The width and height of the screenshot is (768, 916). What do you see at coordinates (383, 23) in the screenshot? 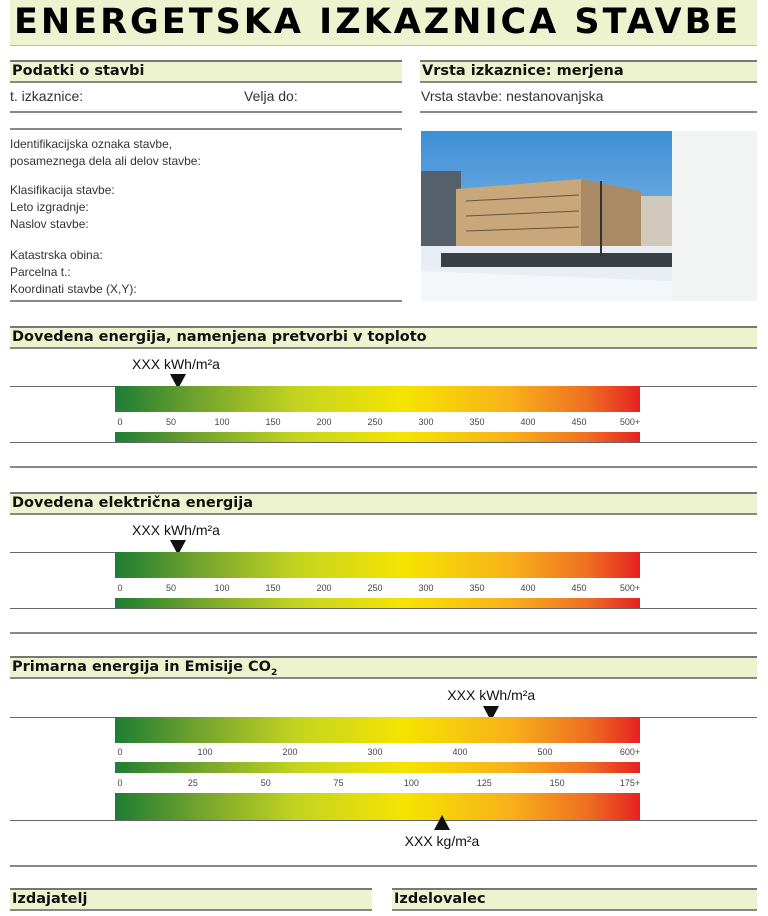
I see `page-title: ENERGETSKA IZKAZNICA STAVBE` at bounding box center [383, 23].